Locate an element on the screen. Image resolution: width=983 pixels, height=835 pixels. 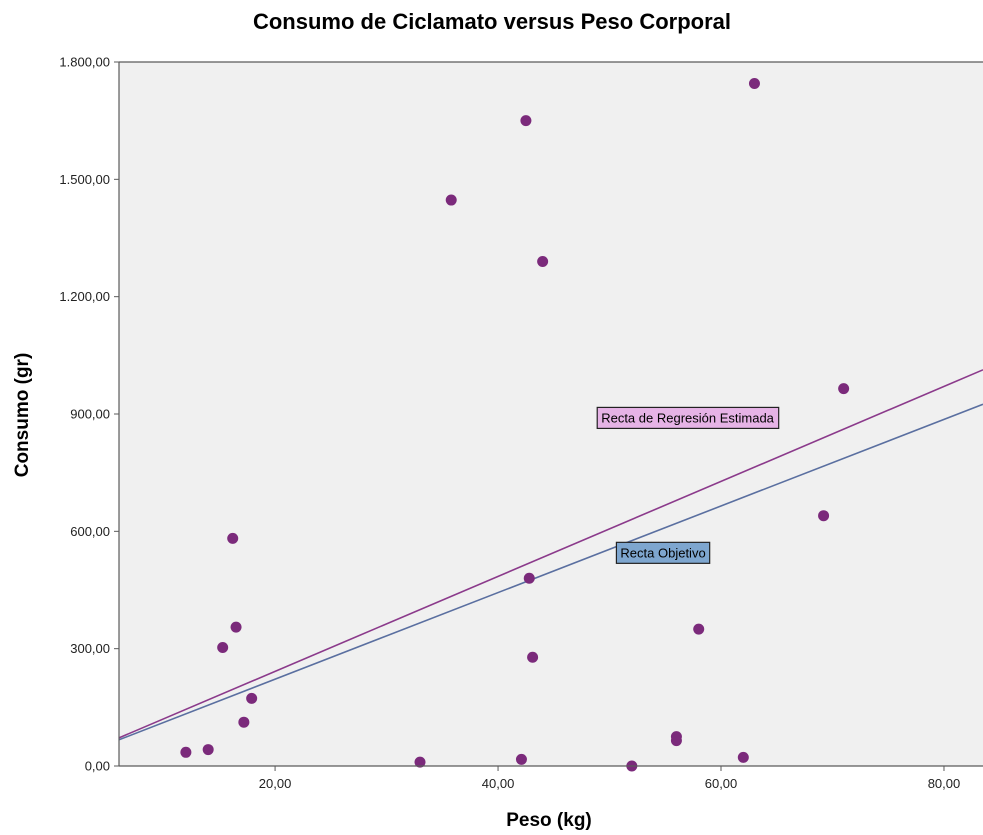
x-axis-label: Peso (kg) is located at coordinates (549, 820).